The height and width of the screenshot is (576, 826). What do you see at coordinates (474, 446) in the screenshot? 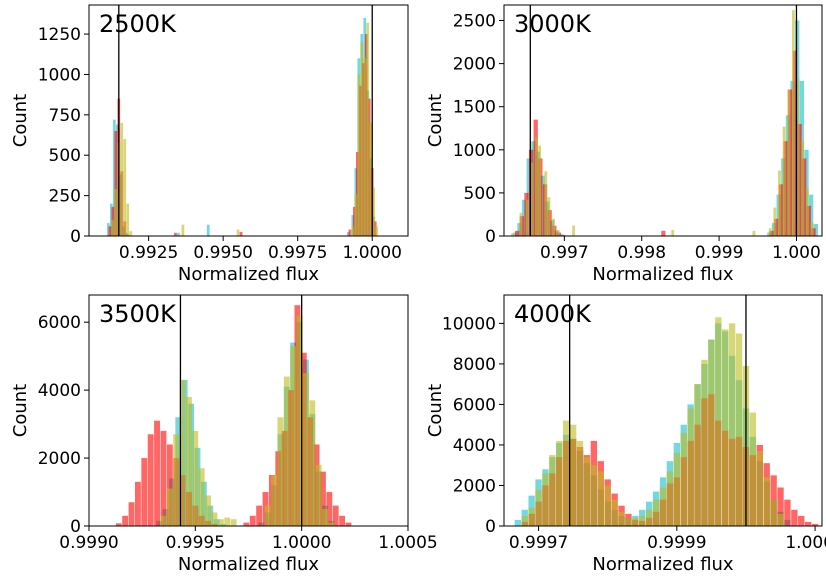
I see `panel-4000k-y-tick-label: 4000` at bounding box center [474, 446].